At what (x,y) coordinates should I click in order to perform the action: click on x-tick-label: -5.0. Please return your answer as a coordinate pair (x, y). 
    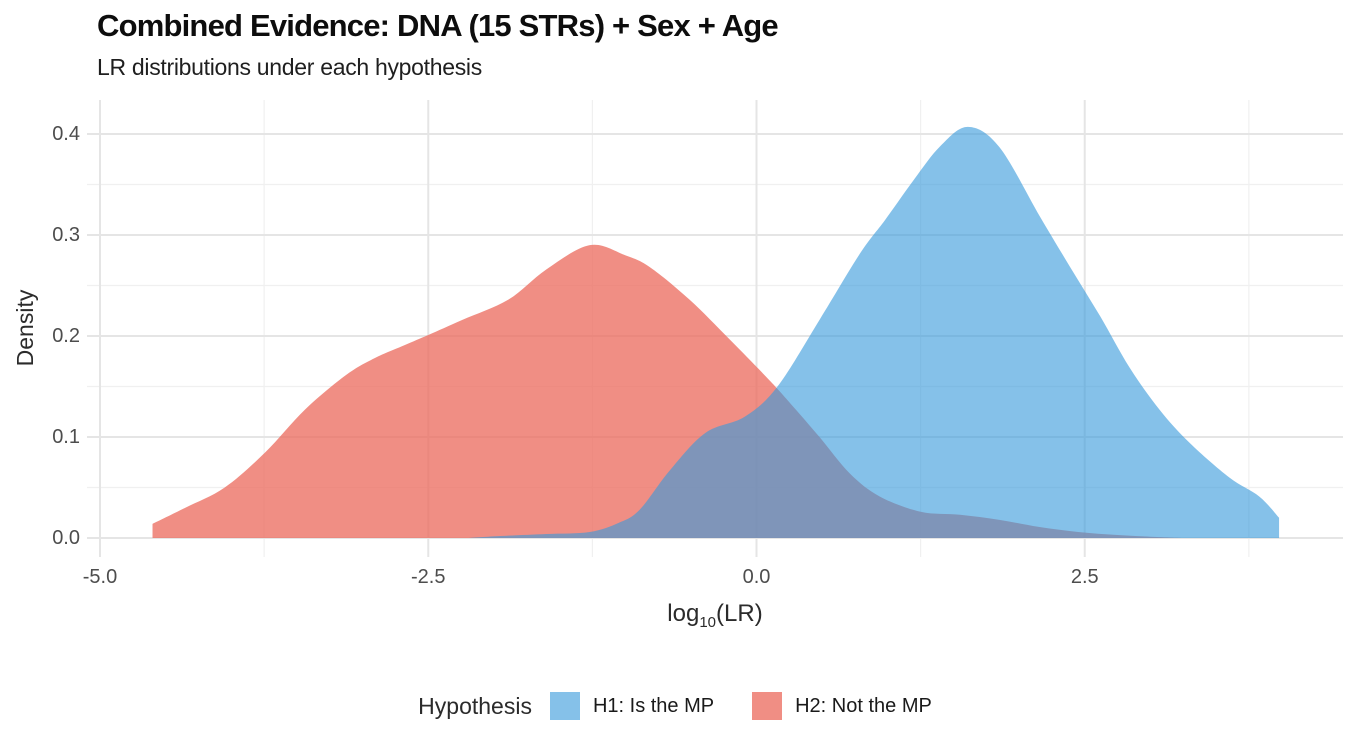
    Looking at the image, I should click on (100, 577).